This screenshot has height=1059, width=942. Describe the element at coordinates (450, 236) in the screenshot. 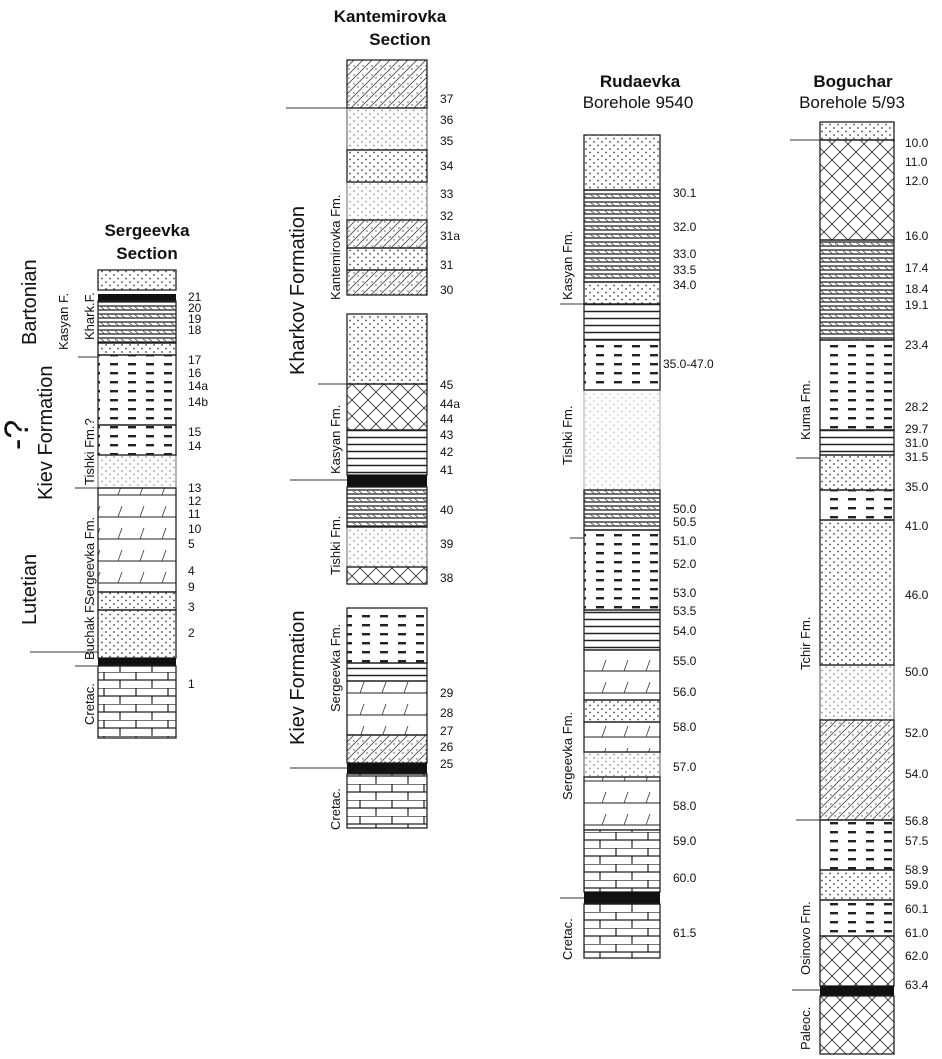

I see `bed-label: 31a` at that location.